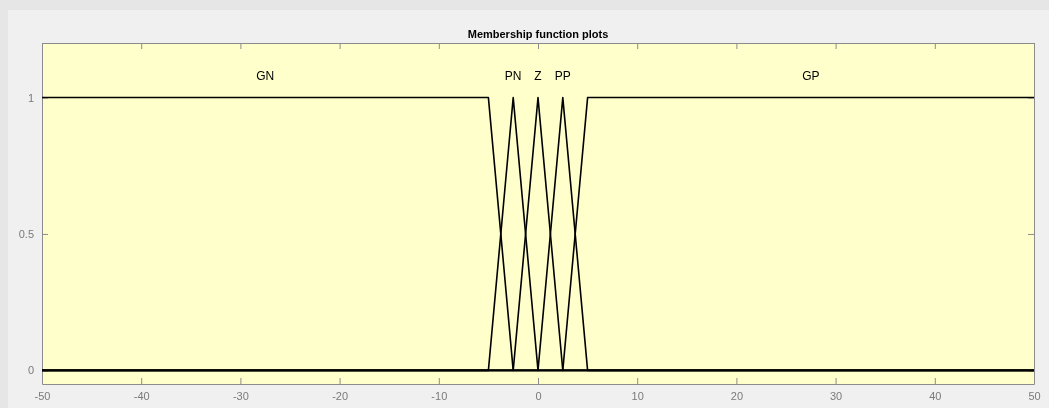 This screenshot has height=408, width=1049. What do you see at coordinates (513, 75) in the screenshot?
I see `series-label: PN` at bounding box center [513, 75].